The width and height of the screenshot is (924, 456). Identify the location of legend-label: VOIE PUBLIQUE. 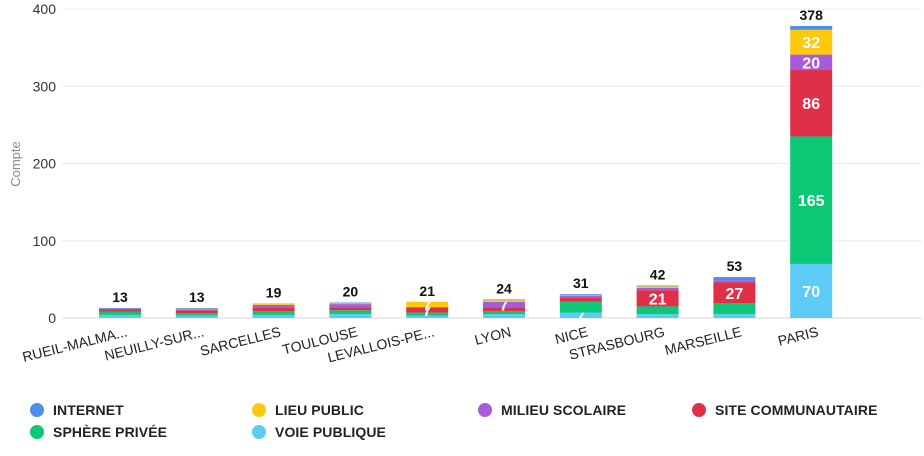
(330, 432).